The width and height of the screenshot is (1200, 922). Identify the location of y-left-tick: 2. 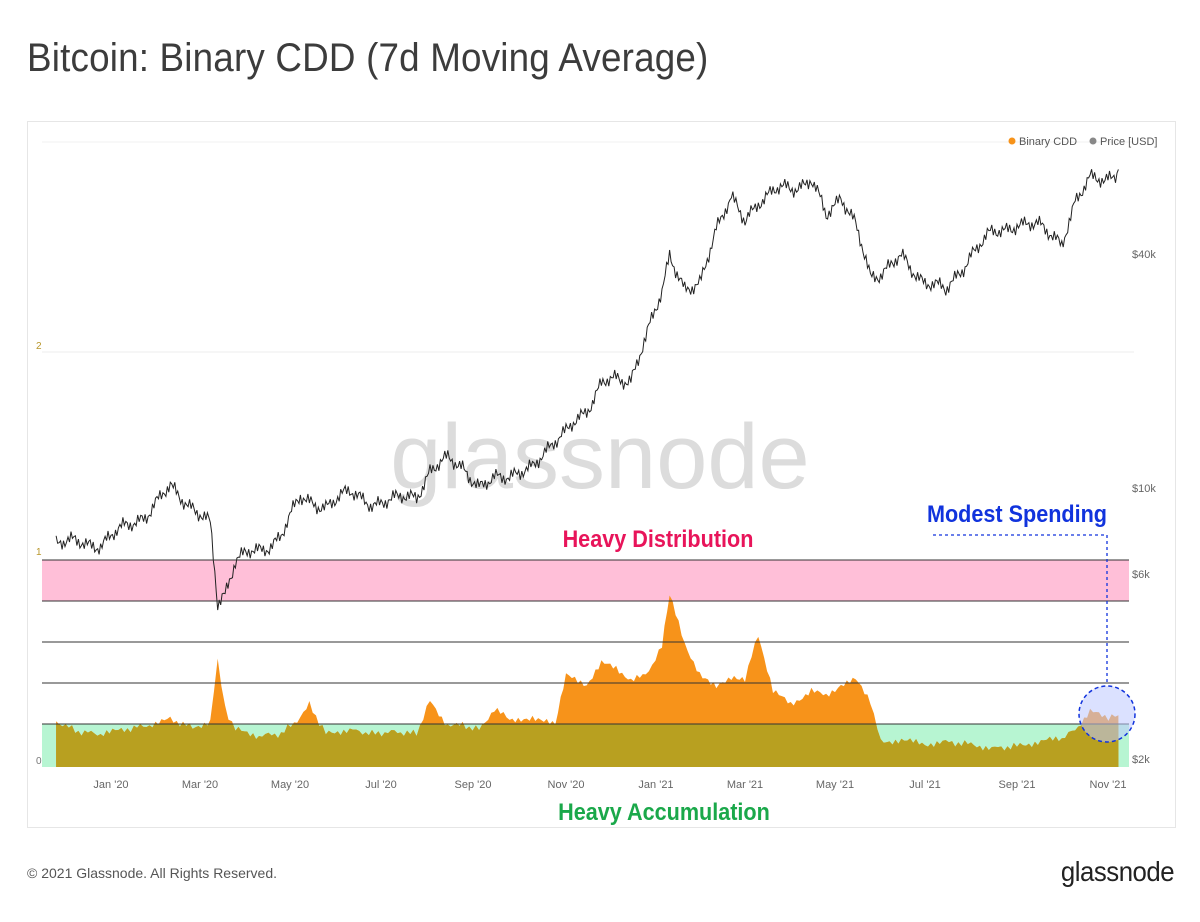
(39, 346).